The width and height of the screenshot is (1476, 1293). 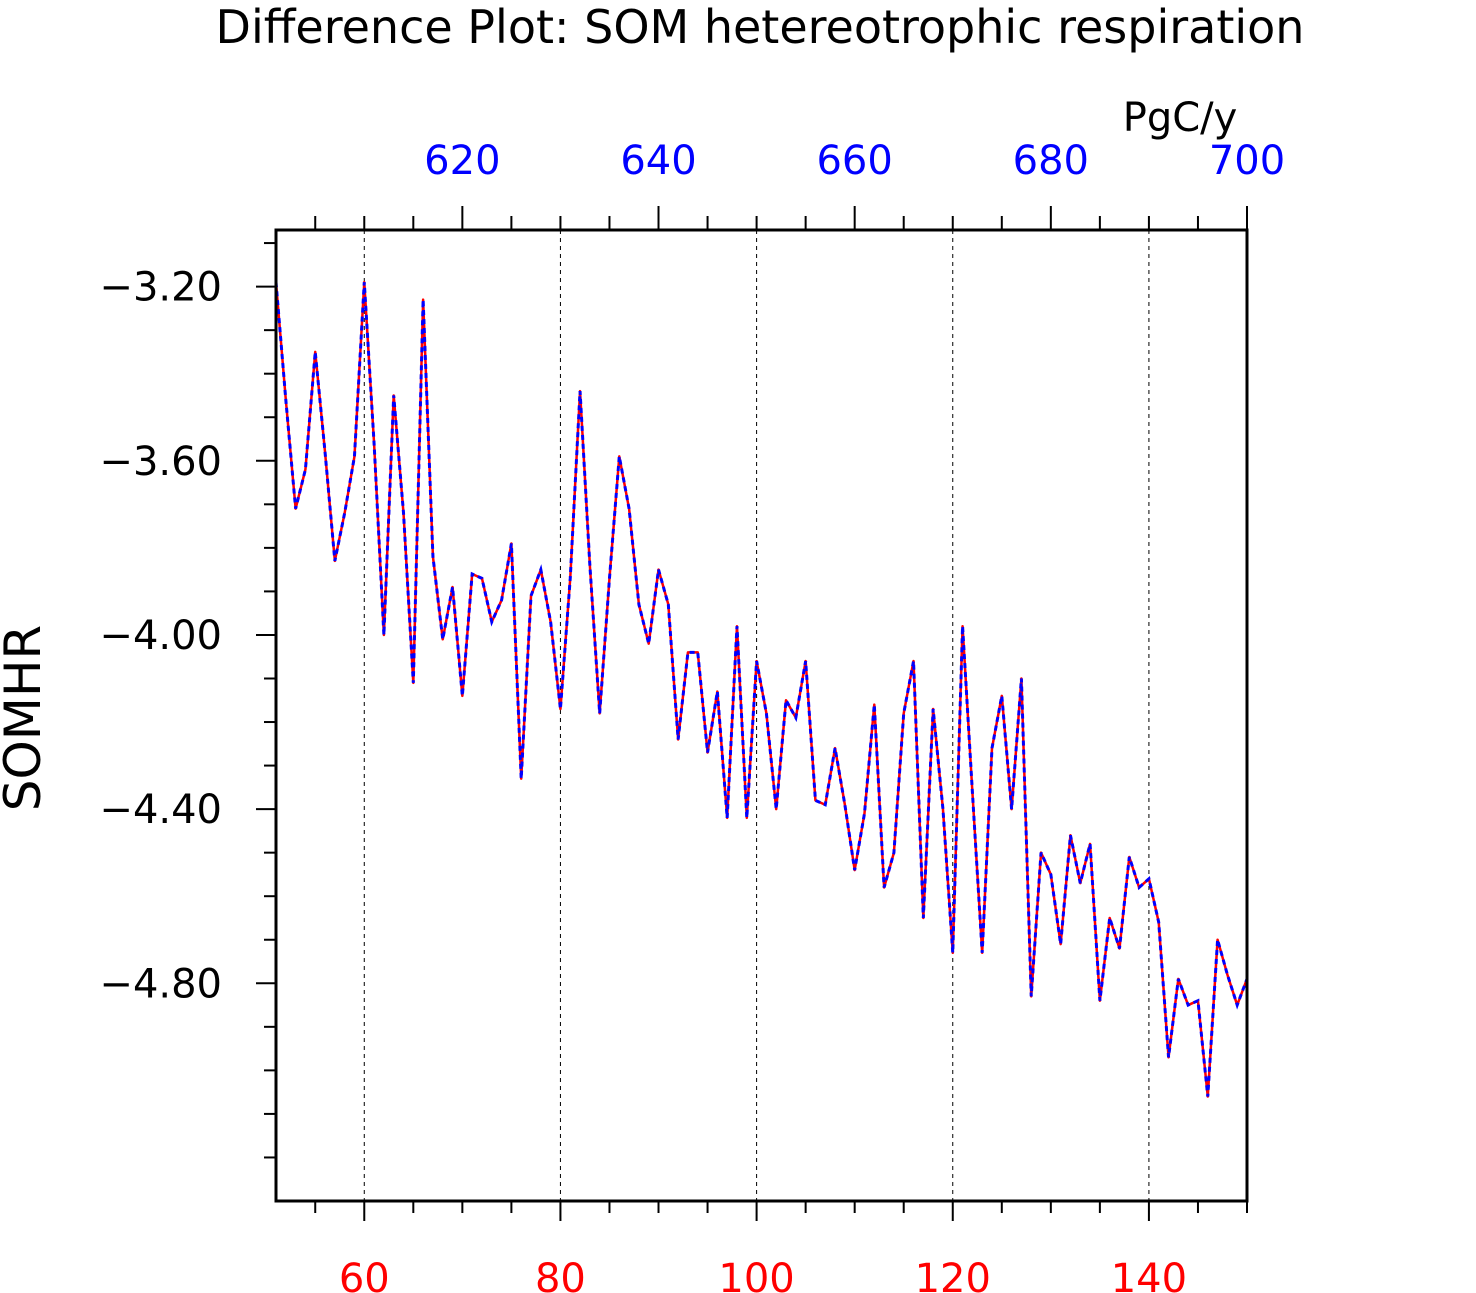 What do you see at coordinates (364, 1274) in the screenshot?
I see `bottom-tick-label: 60` at bounding box center [364, 1274].